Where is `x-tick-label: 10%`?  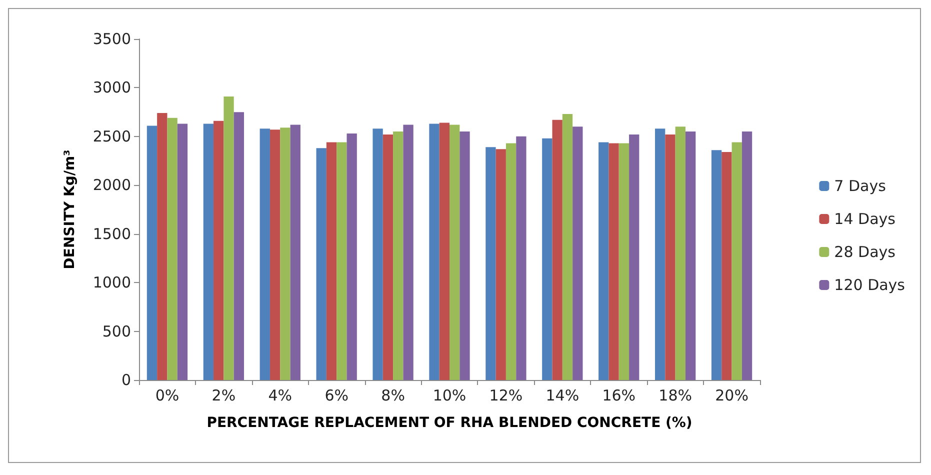
x-tick-label: 10% is located at coordinates (449, 395).